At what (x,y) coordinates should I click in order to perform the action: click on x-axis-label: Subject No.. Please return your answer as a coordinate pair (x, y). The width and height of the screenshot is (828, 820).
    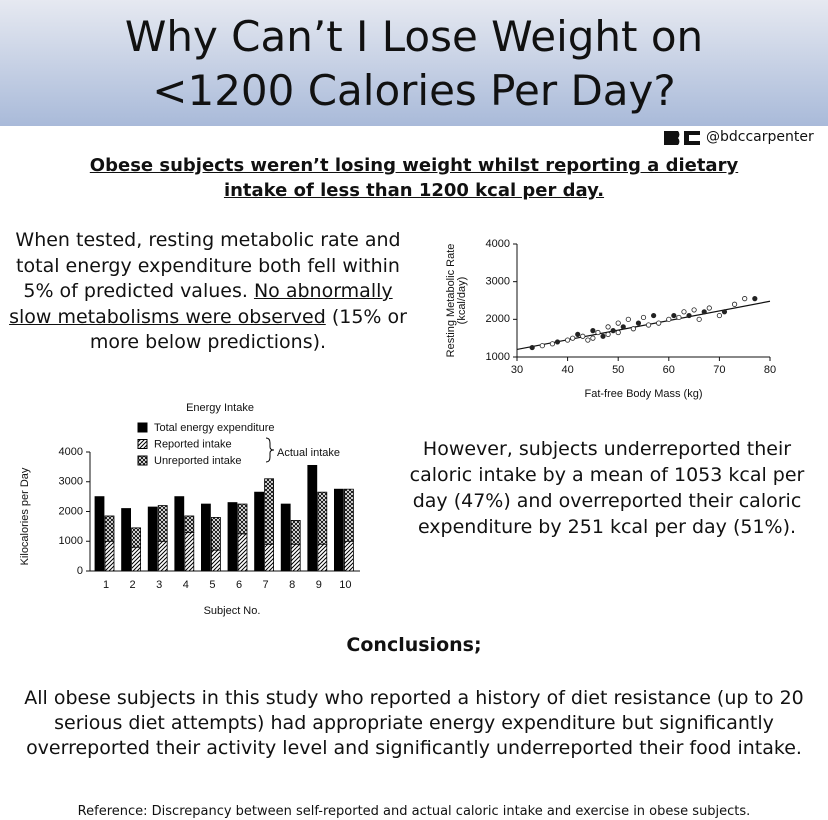
    Looking at the image, I should click on (232, 611).